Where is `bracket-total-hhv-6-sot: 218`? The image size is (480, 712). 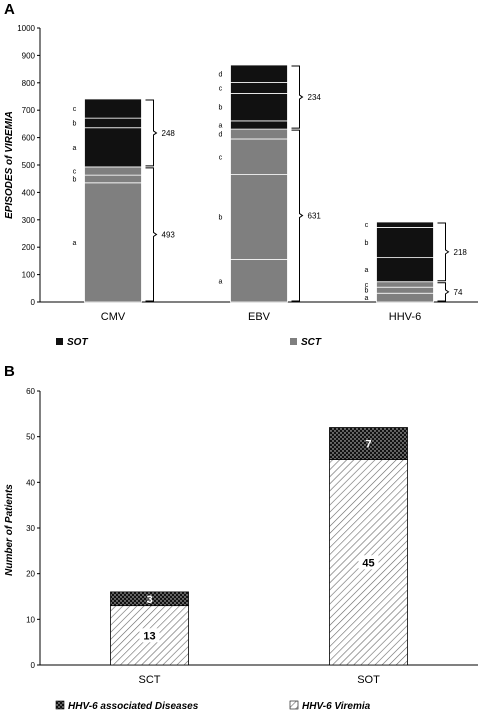
bracket-total-hhv-6-sot: 218 is located at coordinates (461, 252).